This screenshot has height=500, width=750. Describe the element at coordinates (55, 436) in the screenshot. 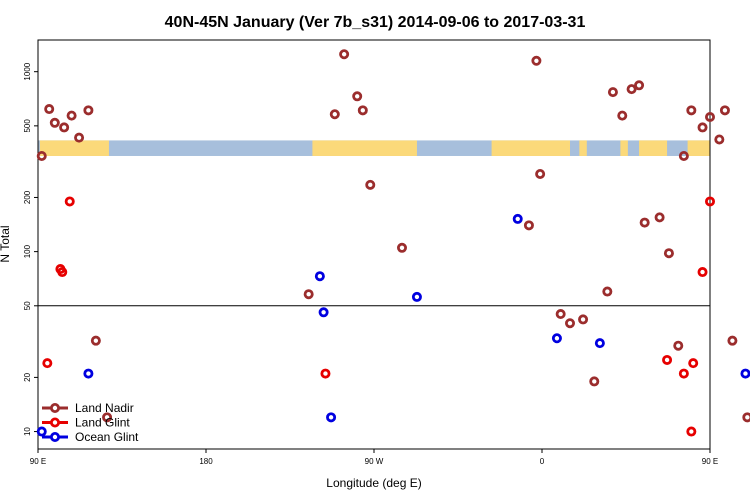

I see `legend-marker-ocean-glint` at that location.